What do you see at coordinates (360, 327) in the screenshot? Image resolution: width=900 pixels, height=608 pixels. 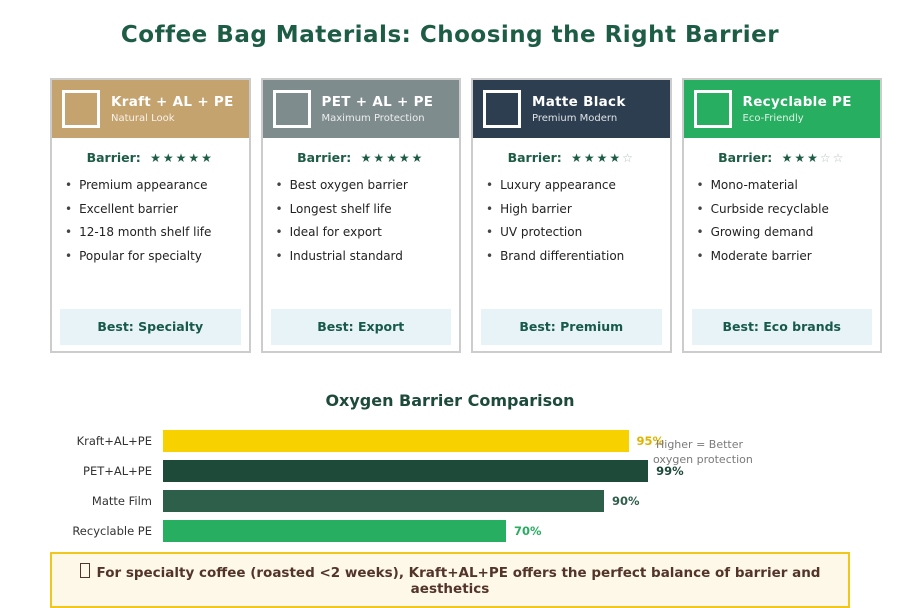 I see `best-for-badge: Best: Export` at bounding box center [360, 327].